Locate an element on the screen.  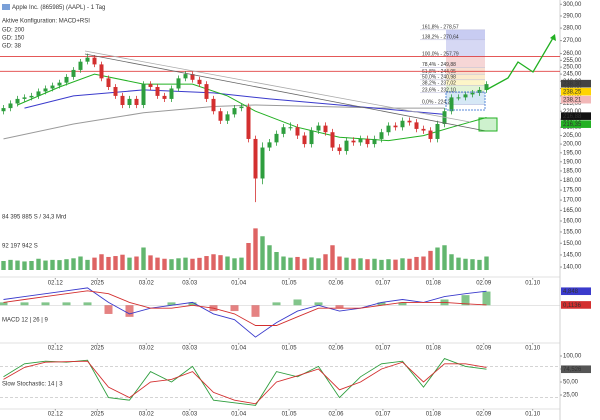
x-tick-label: 03.02 is located at coordinates (147, 415).